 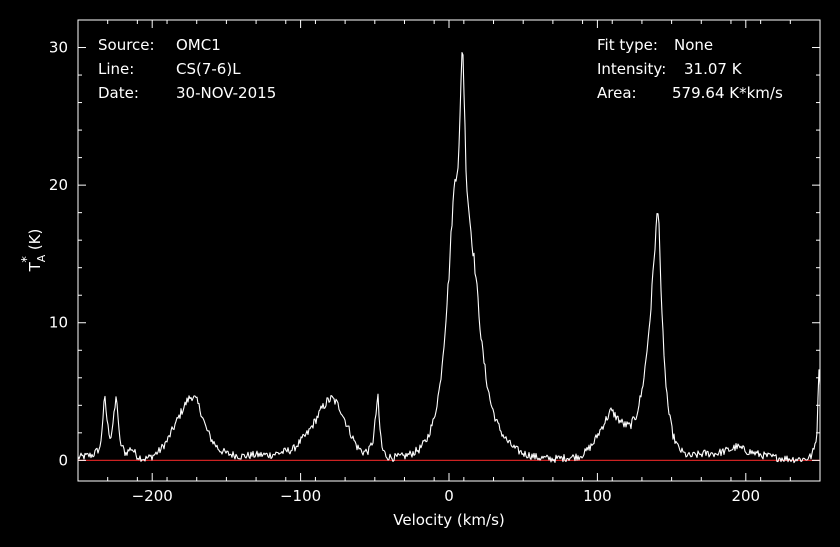 I want to click on x-axis-label: Velocity (km/s), so click(x=448, y=520).